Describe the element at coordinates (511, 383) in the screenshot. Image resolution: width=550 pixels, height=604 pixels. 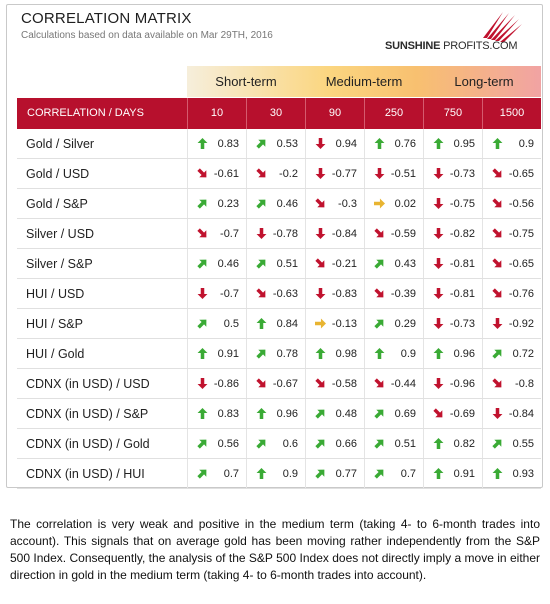
I see `correlation-cell: -0.8` at that location.